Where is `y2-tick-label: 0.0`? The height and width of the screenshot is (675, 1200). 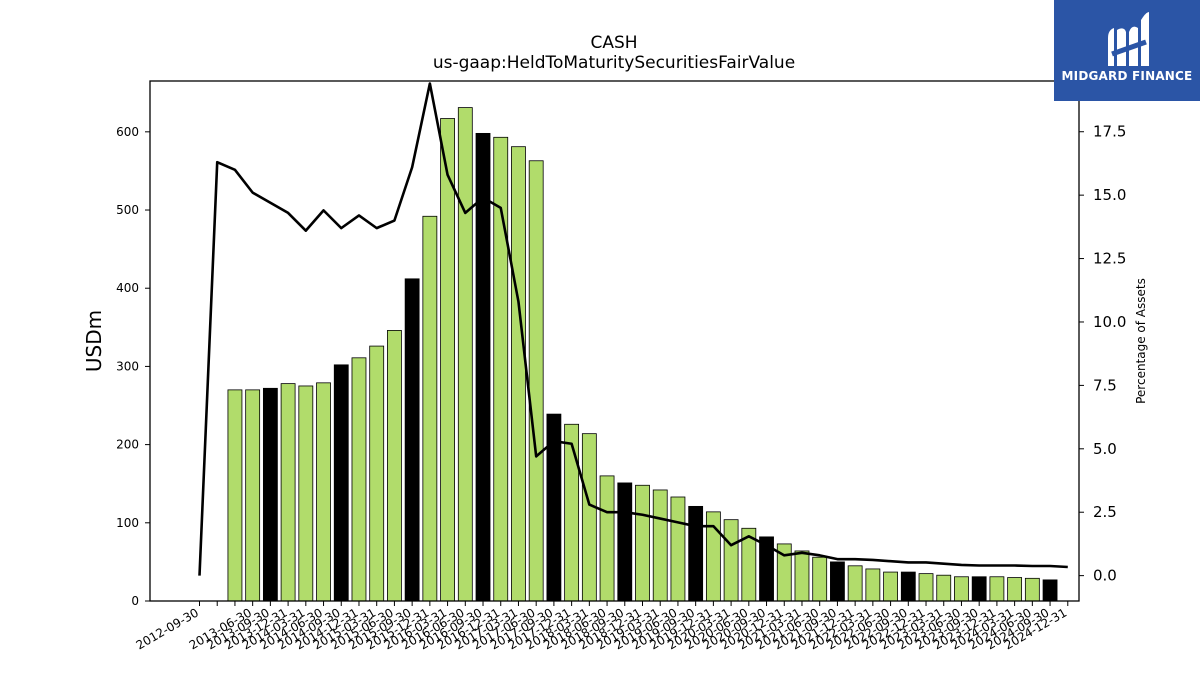 y2-tick-label: 0.0 is located at coordinates (1105, 576).